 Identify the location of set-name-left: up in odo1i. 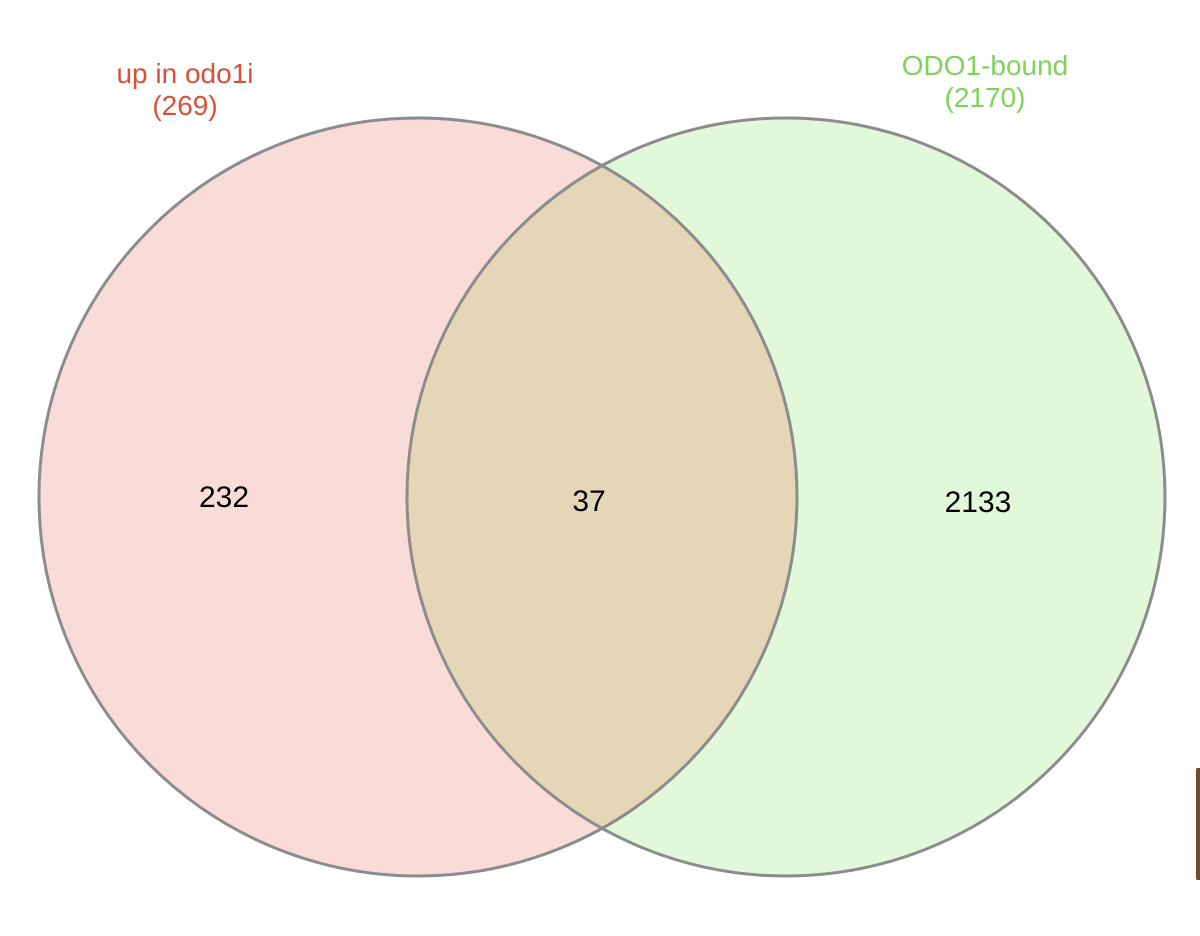
(185, 73).